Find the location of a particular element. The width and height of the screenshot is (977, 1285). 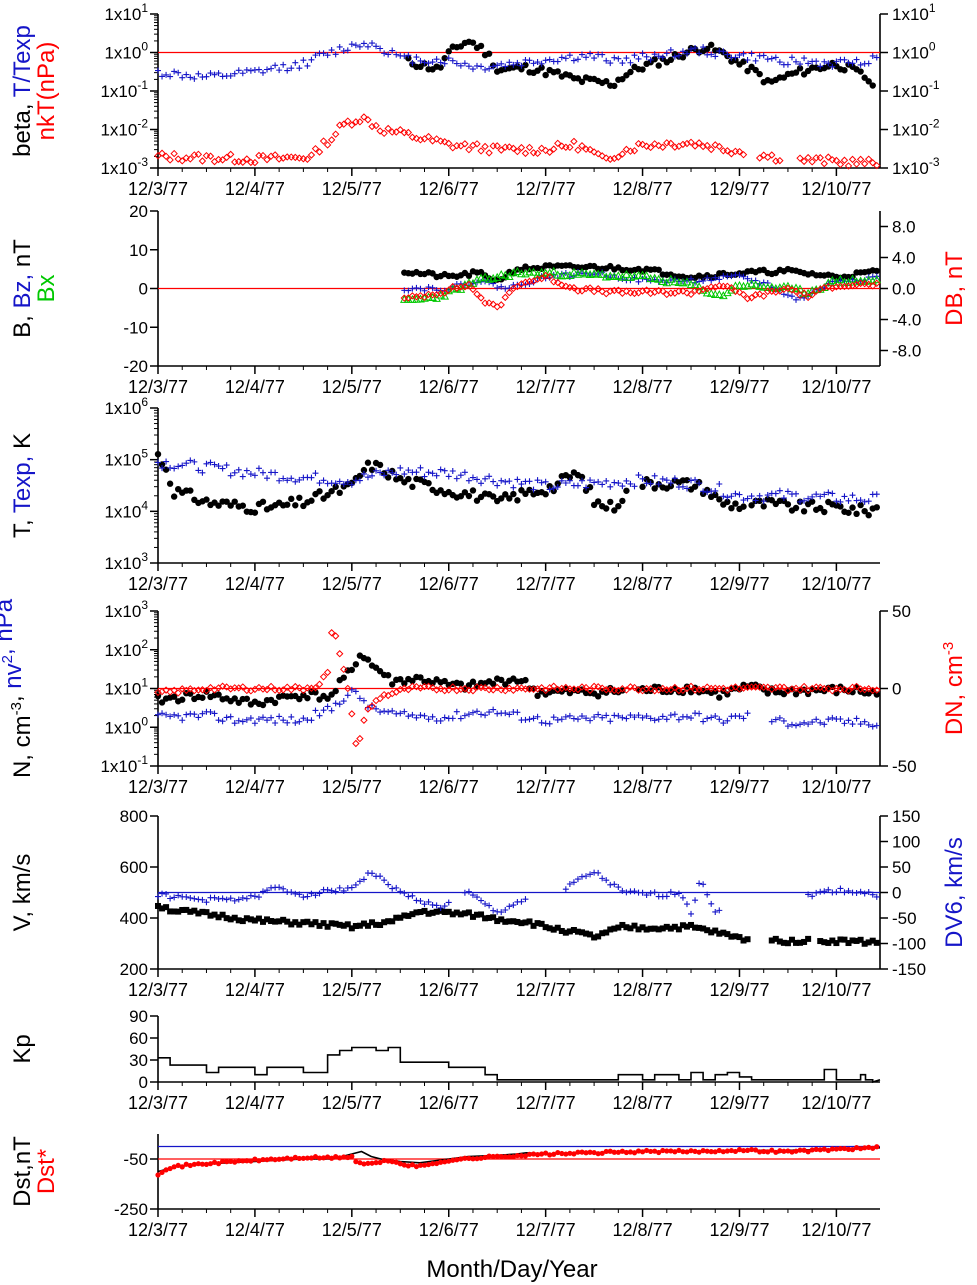

tick-label: 1x100 is located at coordinates (126, 725).